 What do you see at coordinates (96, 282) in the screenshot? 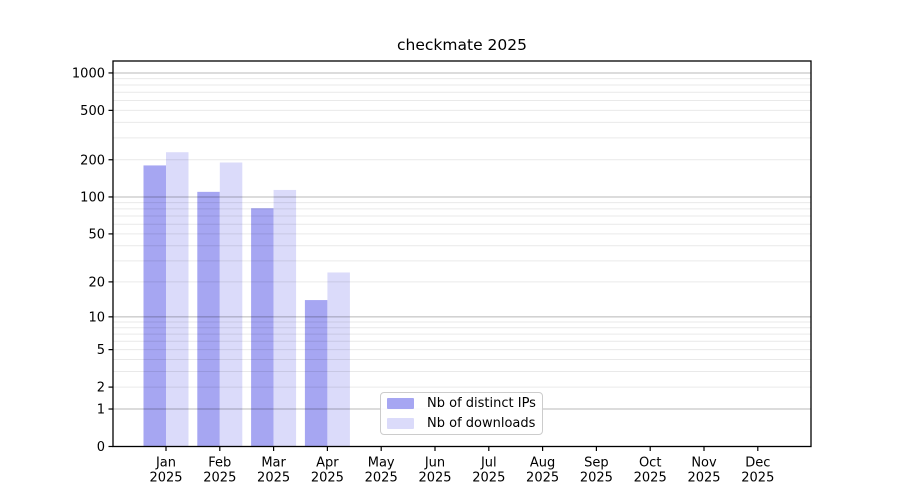
I see `y-tick-label: 20` at bounding box center [96, 282].